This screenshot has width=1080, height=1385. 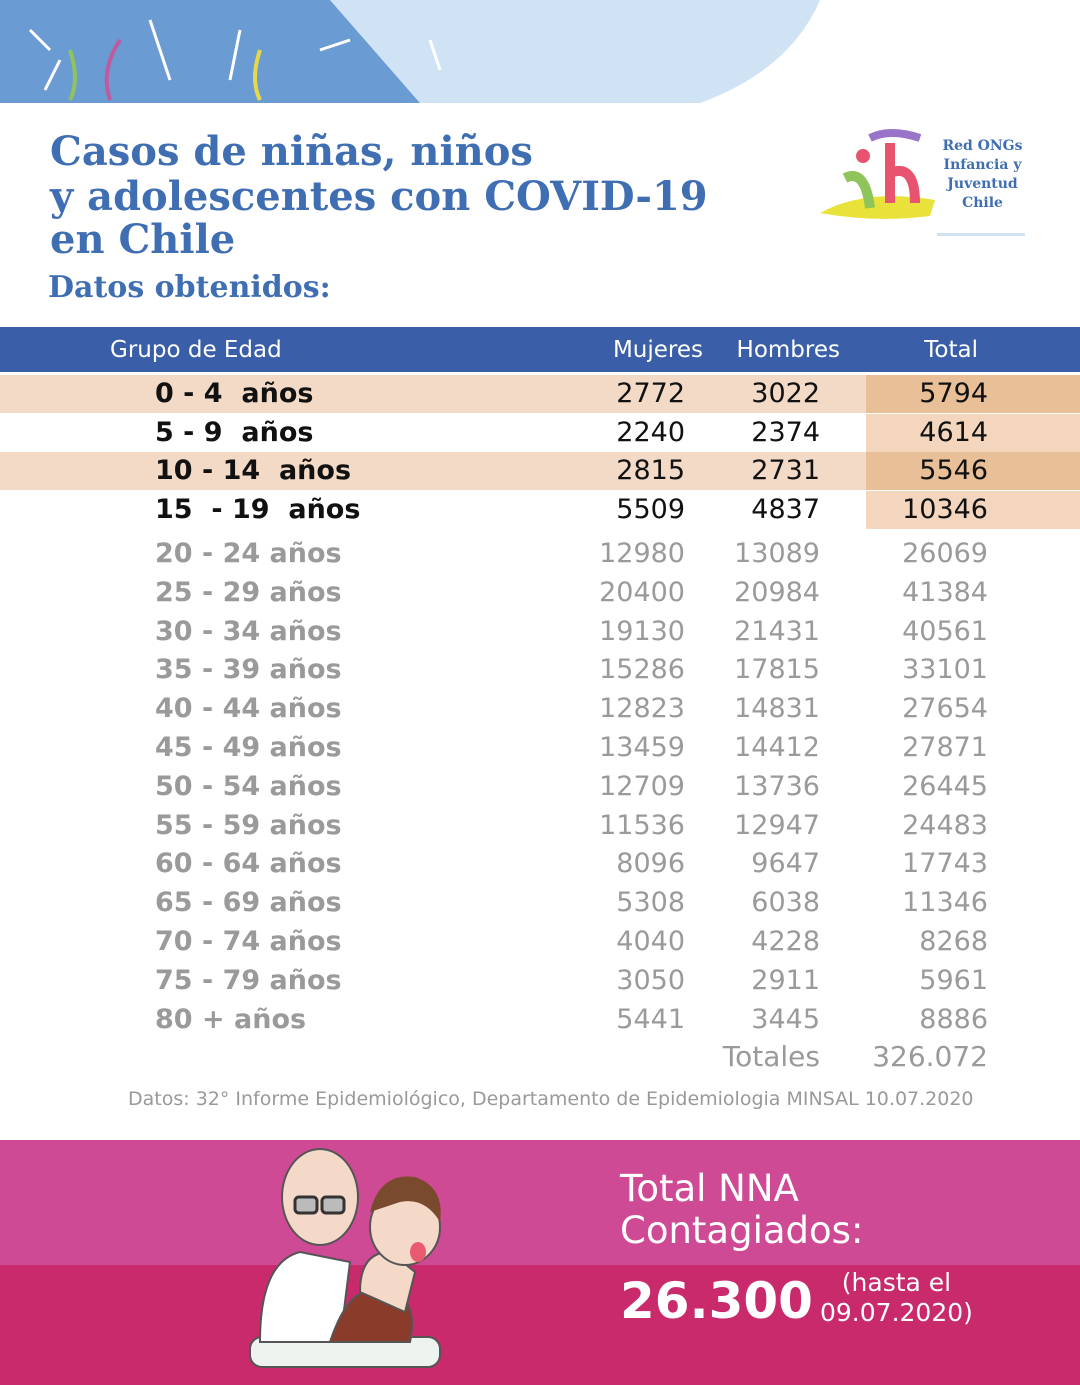 What do you see at coordinates (982, 146) in the screenshot?
I see `logo-line: Red ONGs` at bounding box center [982, 146].